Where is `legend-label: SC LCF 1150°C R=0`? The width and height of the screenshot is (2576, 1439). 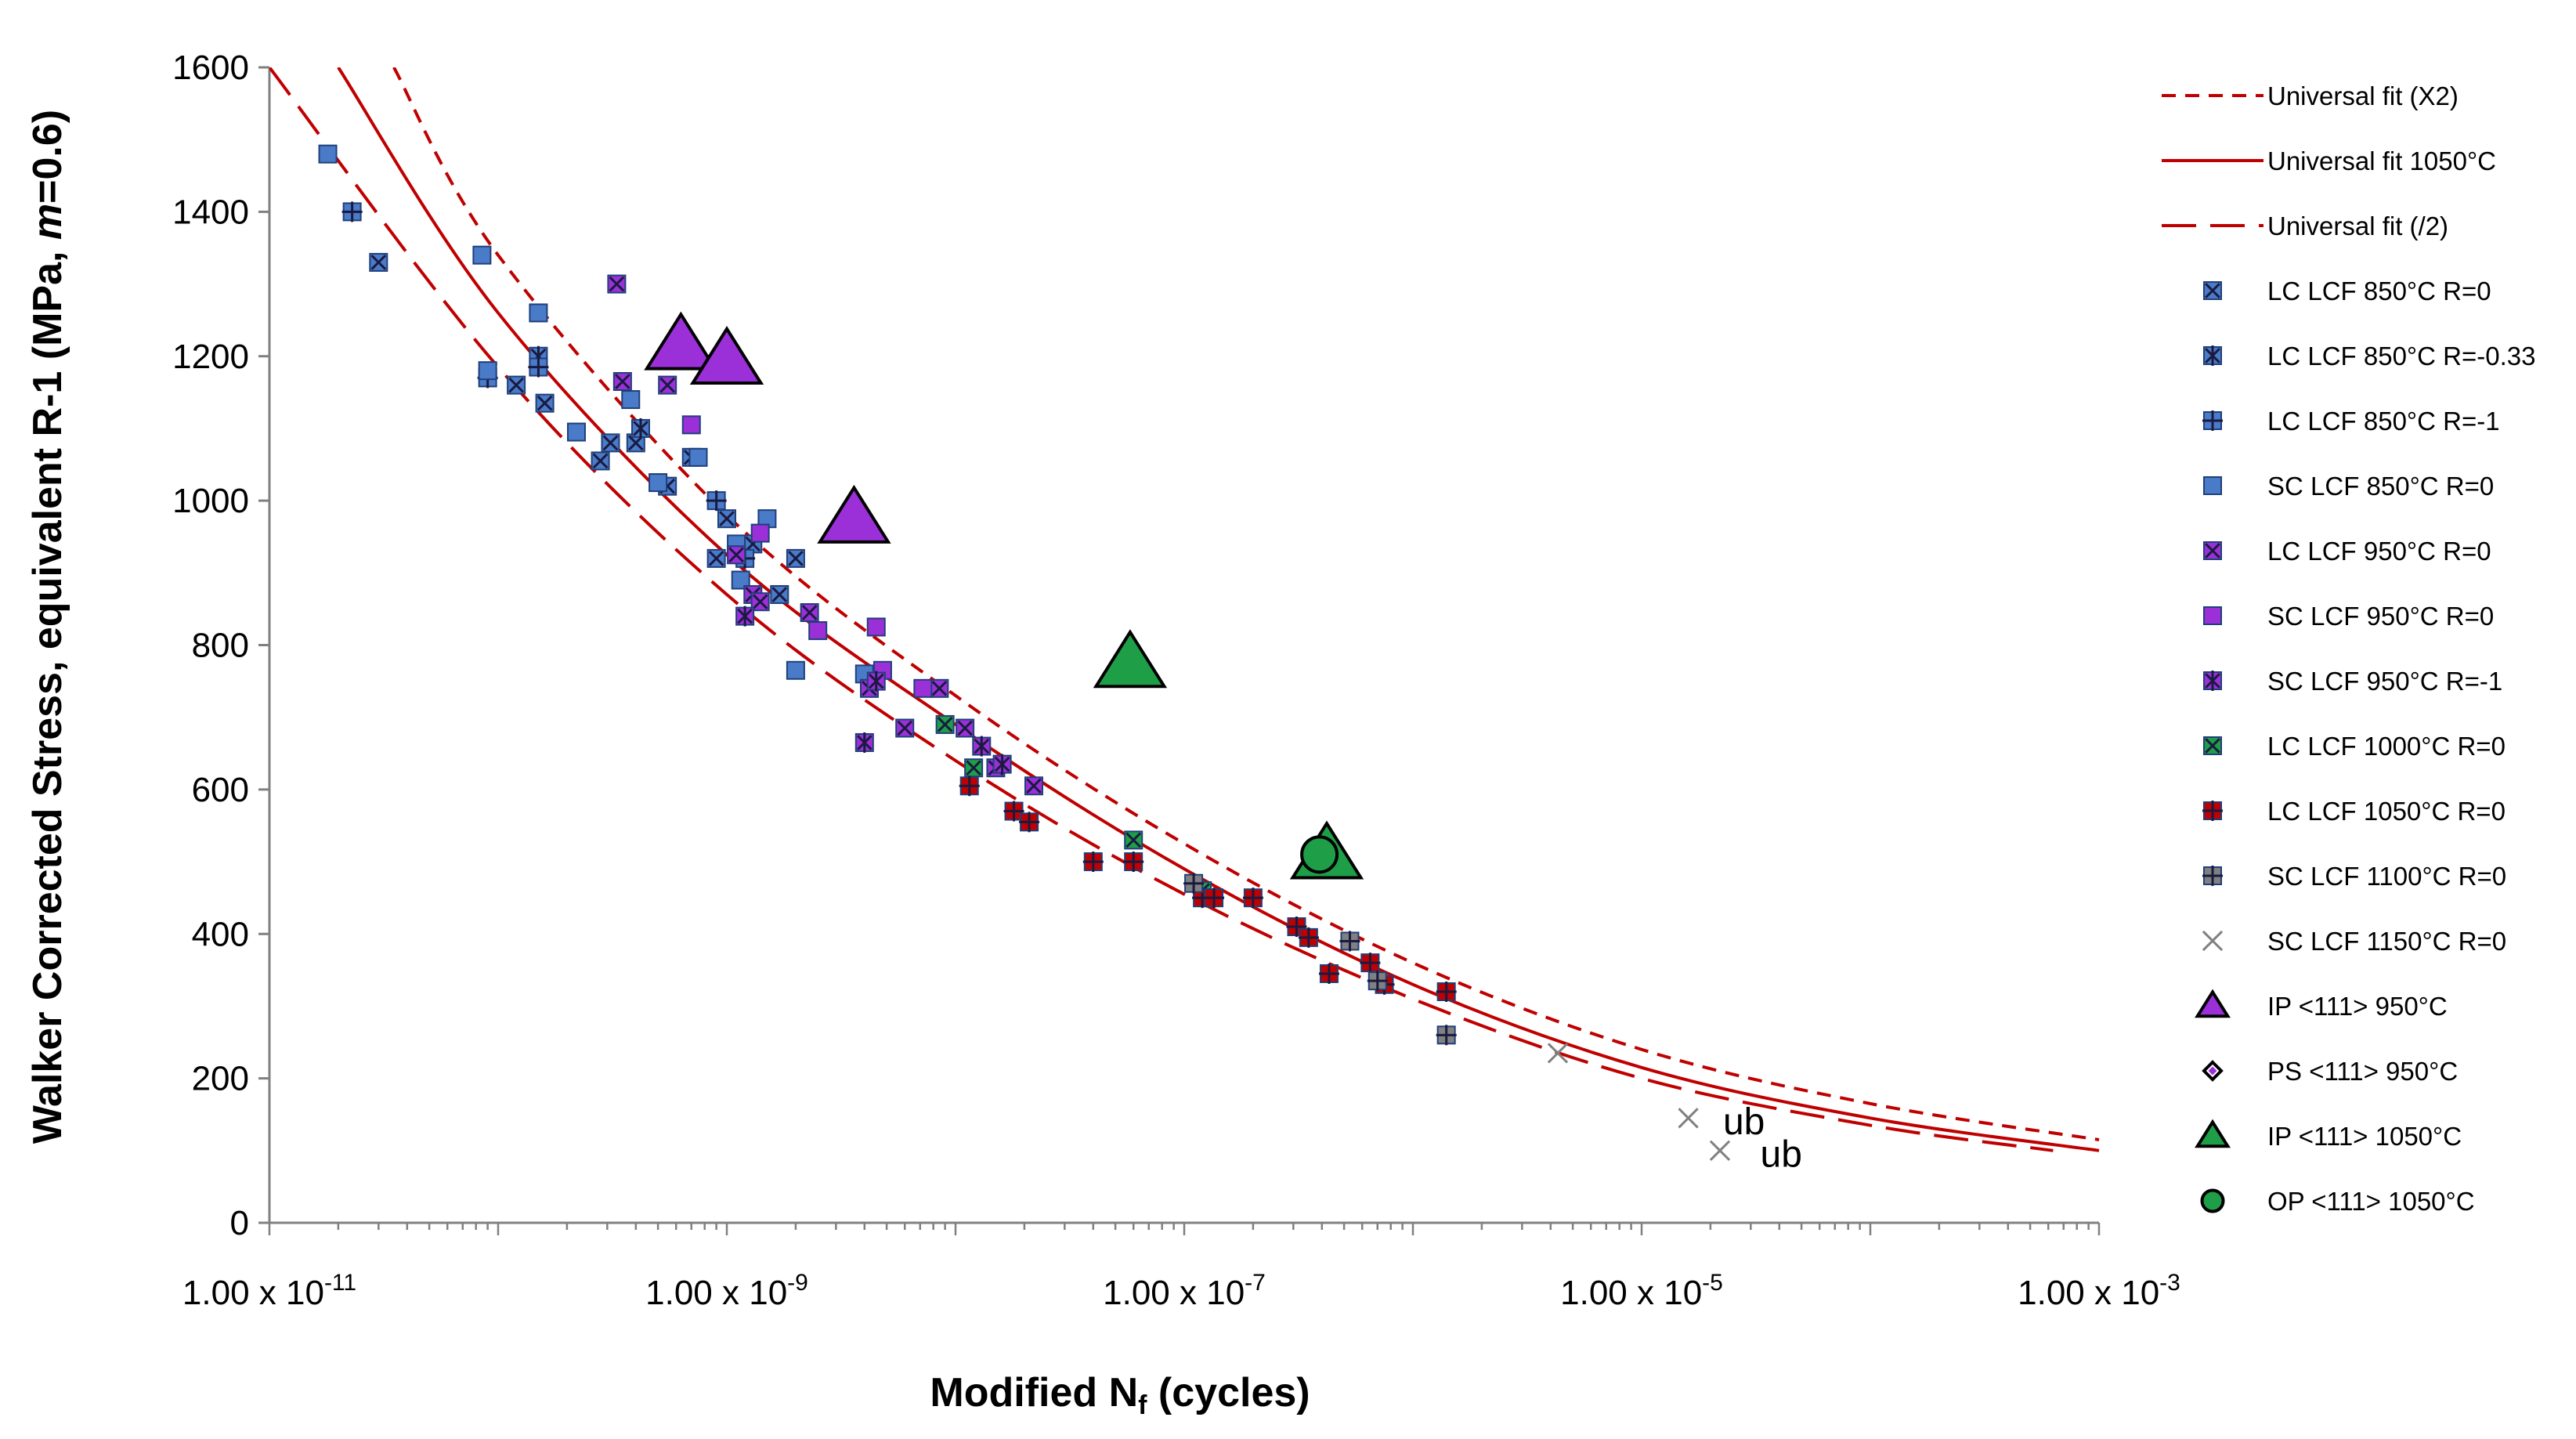
legend-label: SC LCF 1150°C R=0 is located at coordinates (2386, 941).